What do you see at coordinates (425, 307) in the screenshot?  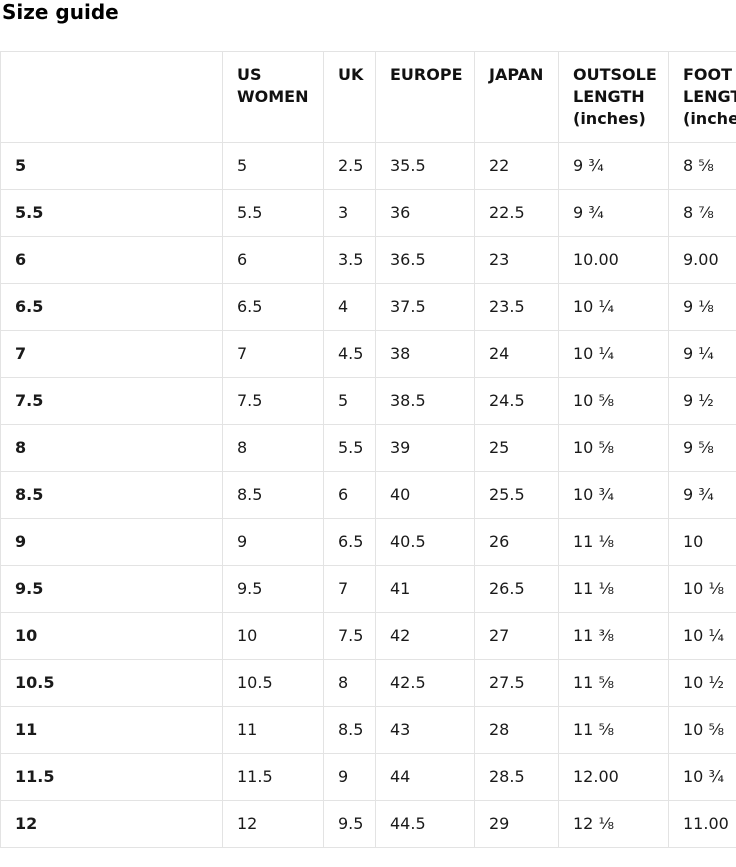 I see `table-cell: 37.5` at bounding box center [425, 307].